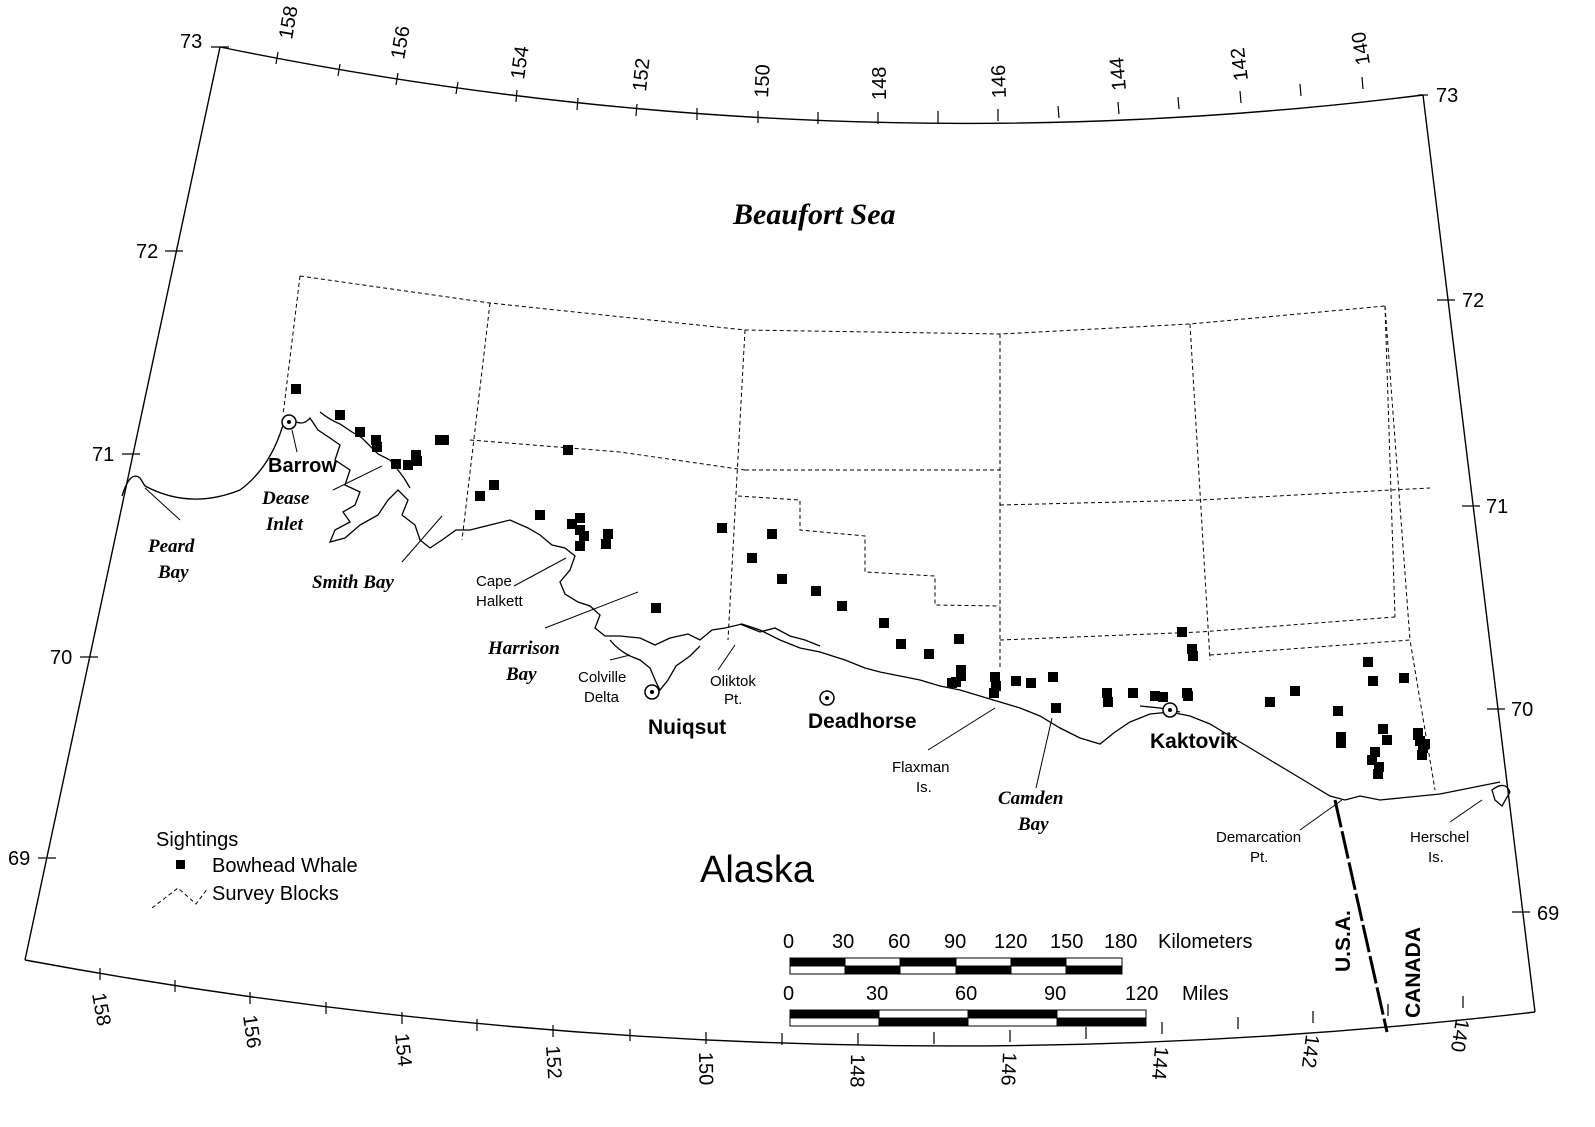 The width and height of the screenshot is (1595, 1127). What do you see at coordinates (284, 524) in the screenshot?
I see `dease-line2: Inlet` at bounding box center [284, 524].